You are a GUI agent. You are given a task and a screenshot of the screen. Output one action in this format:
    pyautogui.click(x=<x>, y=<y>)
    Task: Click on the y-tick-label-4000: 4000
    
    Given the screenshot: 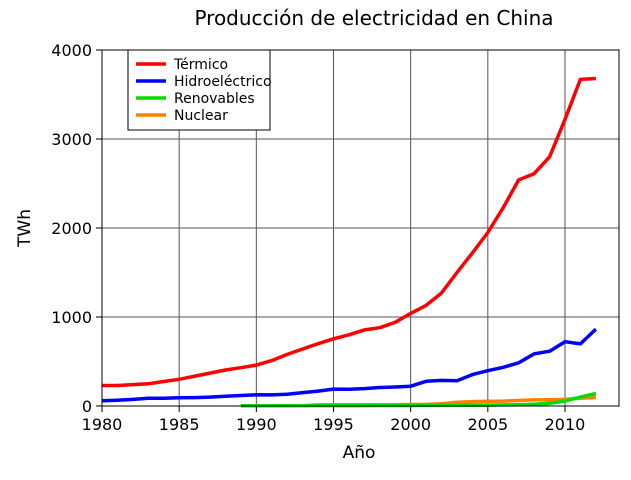 What is the action you would take?
    pyautogui.click(x=71, y=50)
    